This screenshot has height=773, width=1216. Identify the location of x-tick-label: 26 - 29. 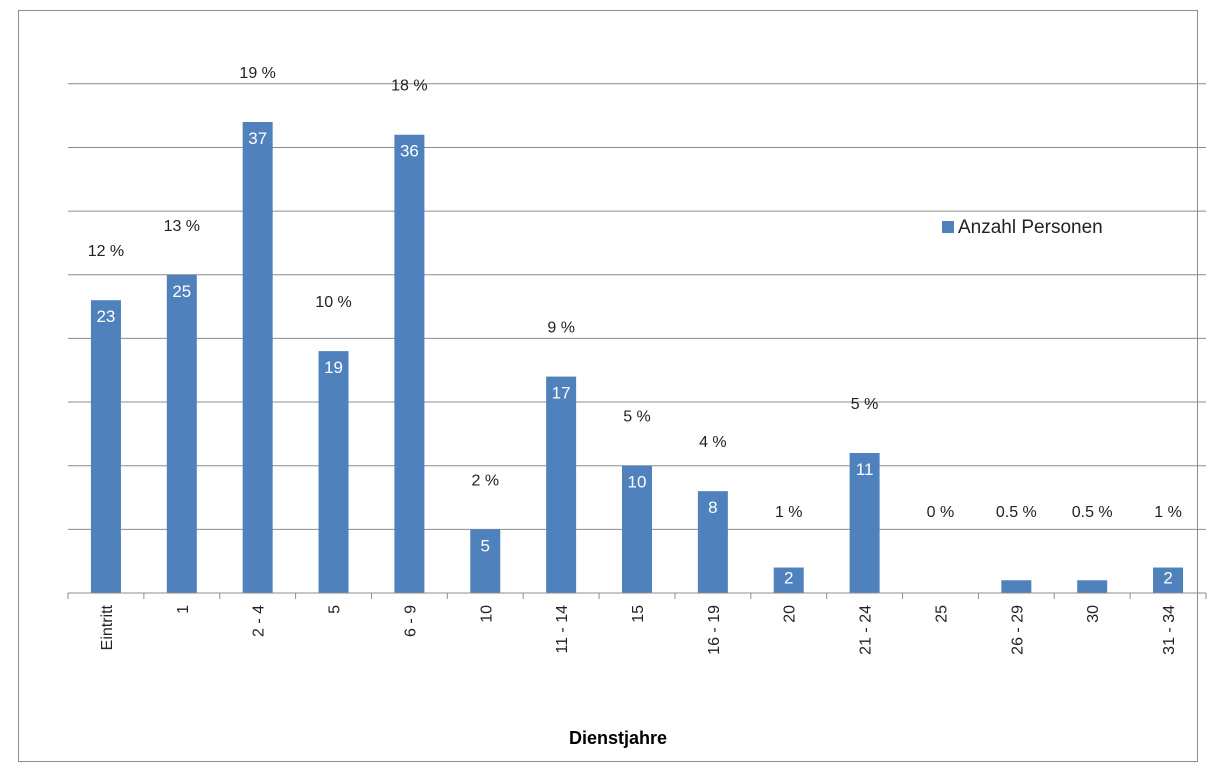
(1017, 630).